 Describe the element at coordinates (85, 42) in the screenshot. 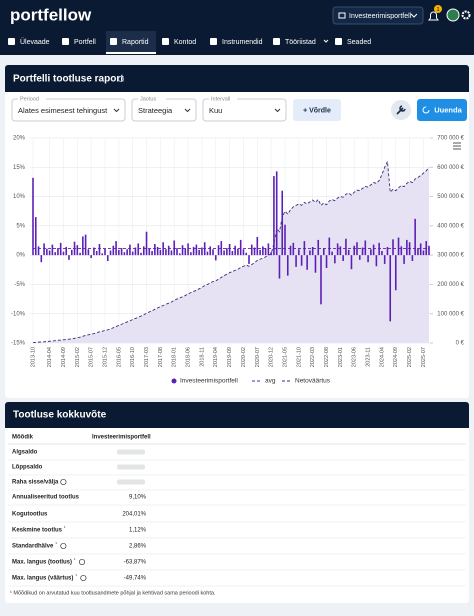

I see `menu-item: Portfell` at that location.